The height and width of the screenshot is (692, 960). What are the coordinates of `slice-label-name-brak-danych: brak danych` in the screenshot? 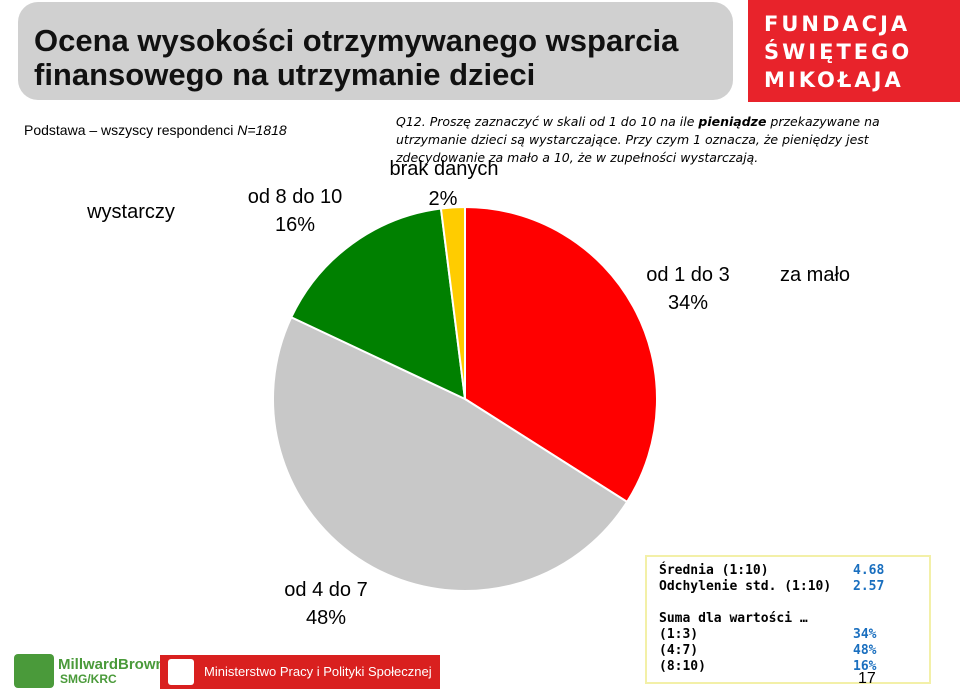 It's located at (444, 169).